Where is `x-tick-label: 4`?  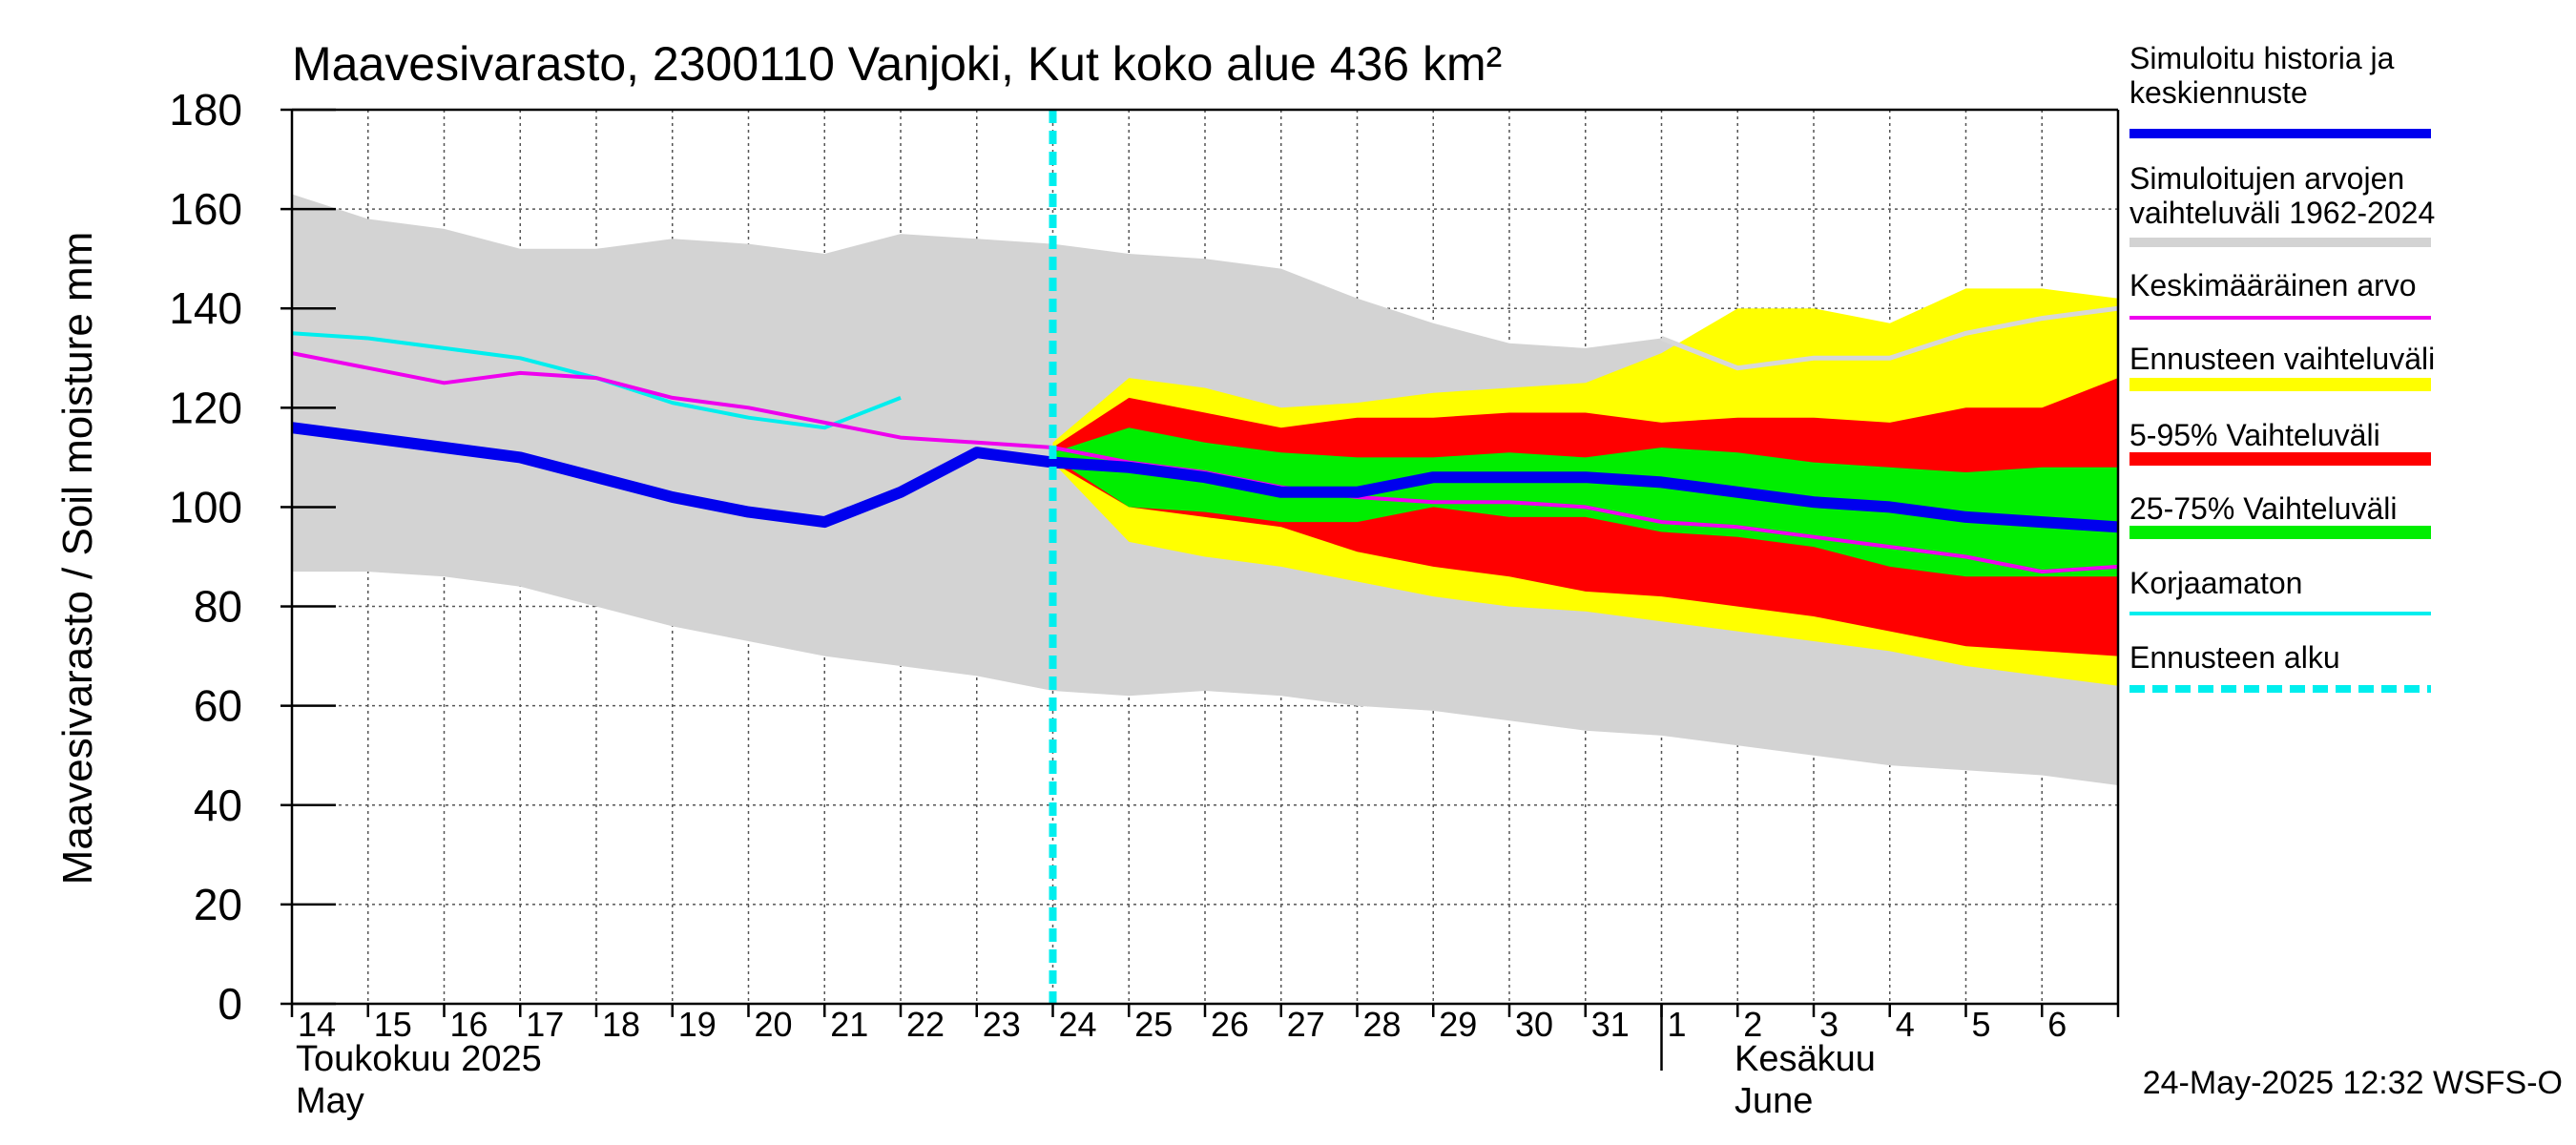 x-tick-label: 4 is located at coordinates (1905, 1025).